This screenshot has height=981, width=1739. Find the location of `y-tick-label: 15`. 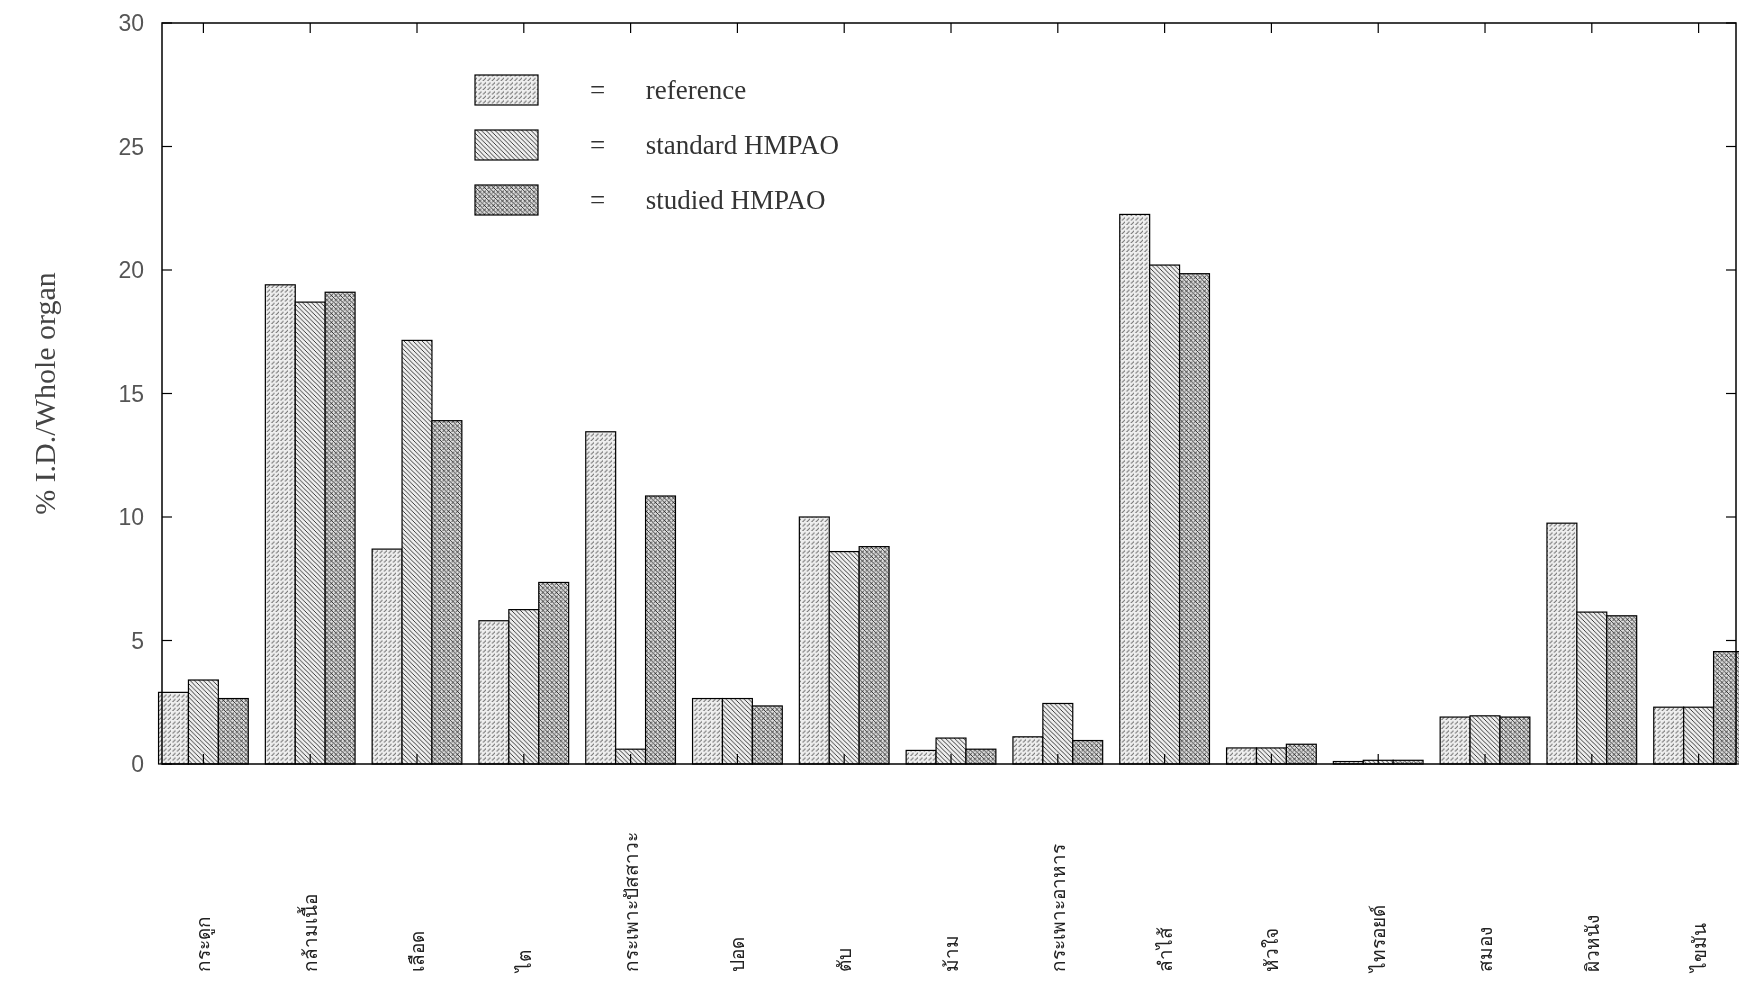

y-tick-label: 15 is located at coordinates (131, 393).